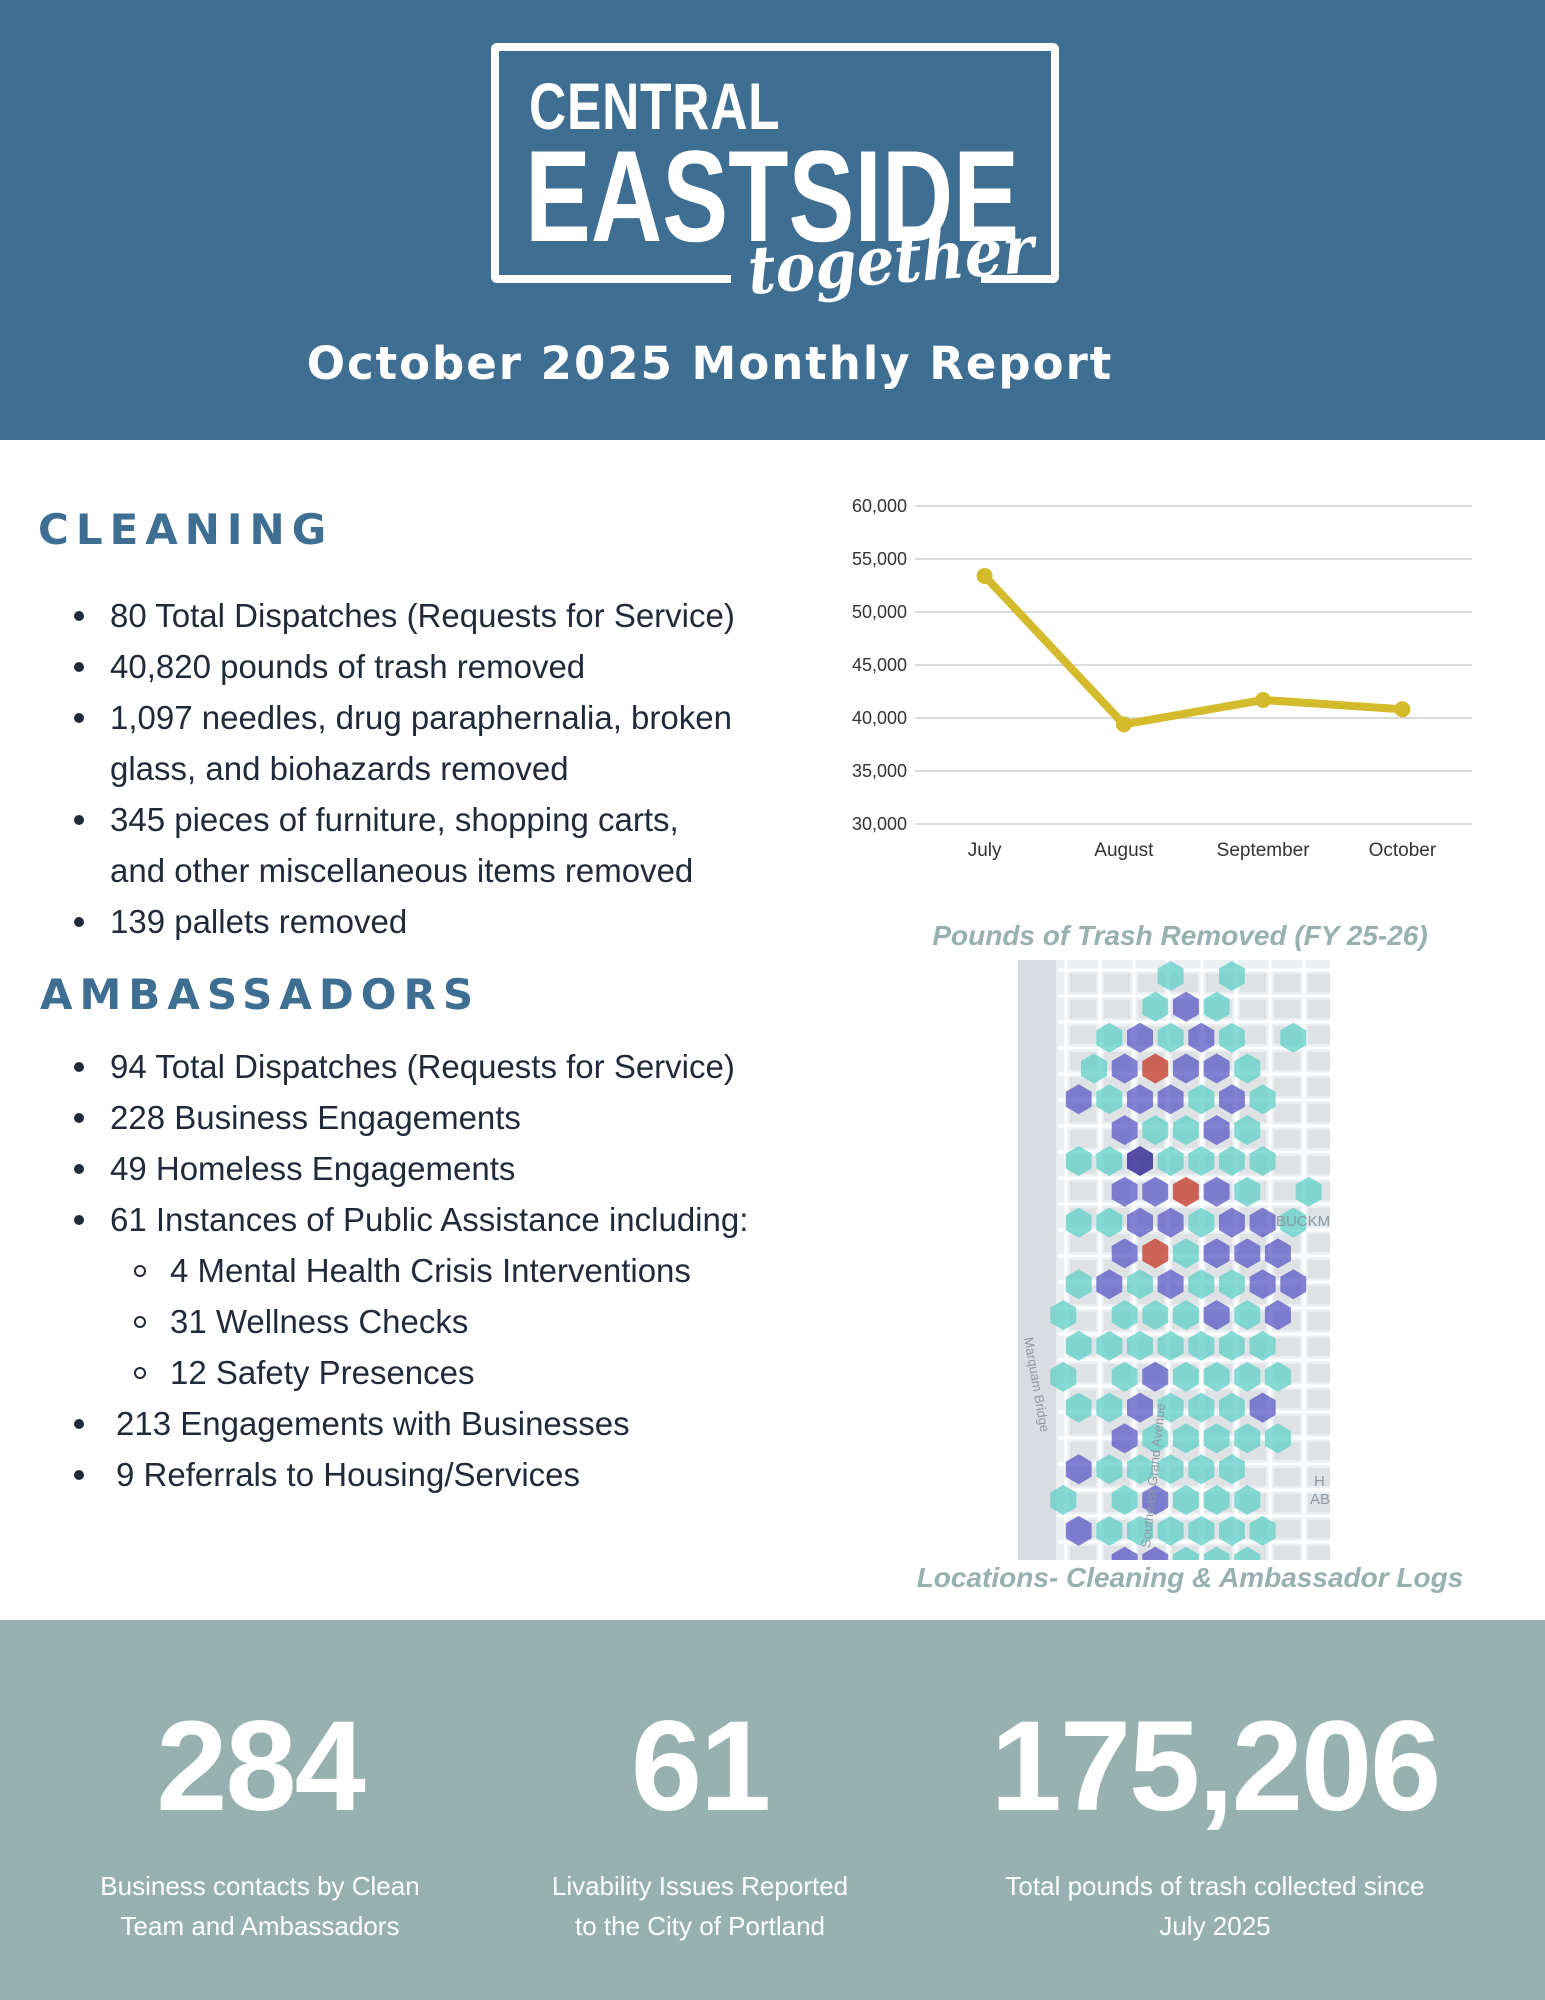 The width and height of the screenshot is (1545, 2000). Describe the element at coordinates (772, 196) in the screenshot. I see `logo-eastside-text: EASTSIDE` at that location.